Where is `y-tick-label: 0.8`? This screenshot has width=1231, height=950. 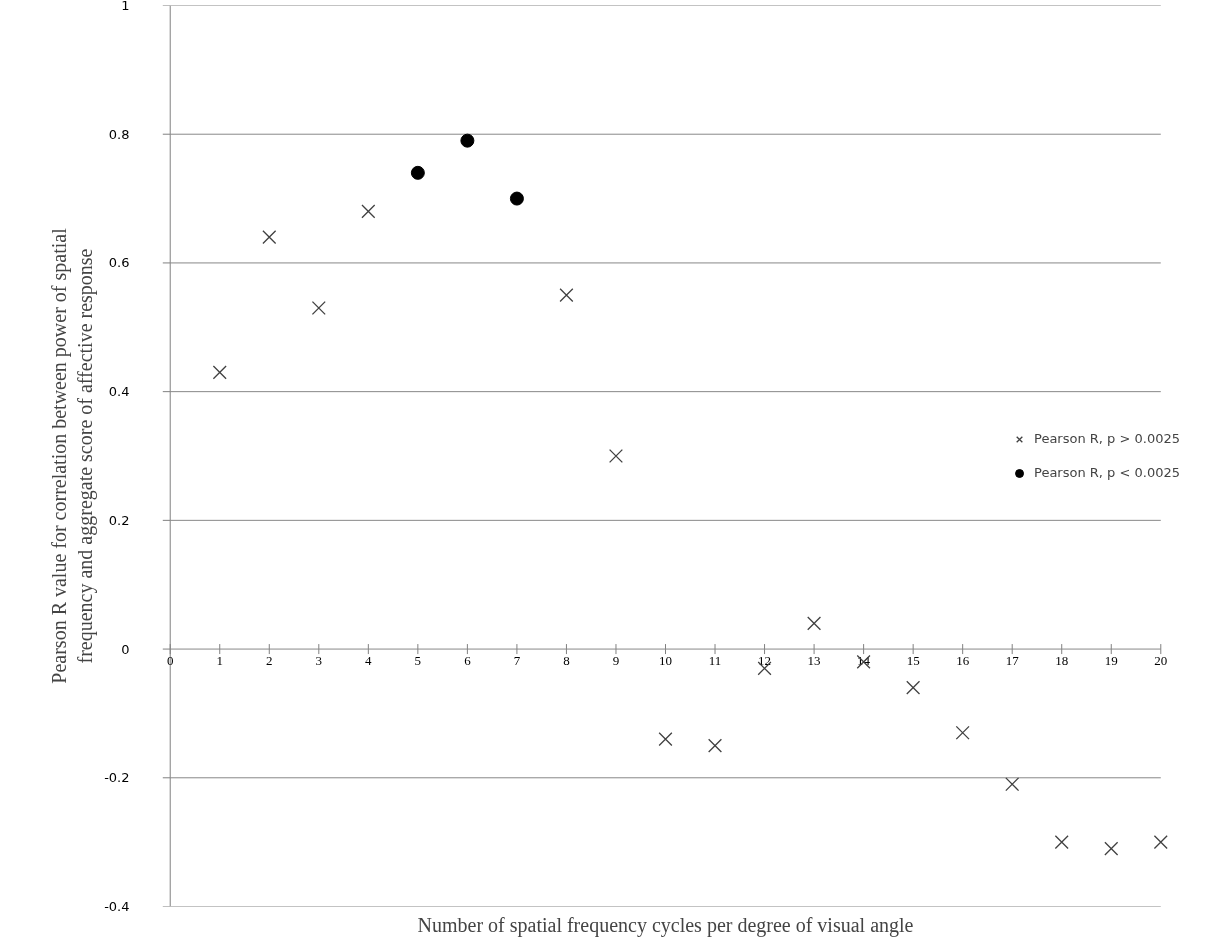 y-tick-label: 0.8 is located at coordinates (119, 134).